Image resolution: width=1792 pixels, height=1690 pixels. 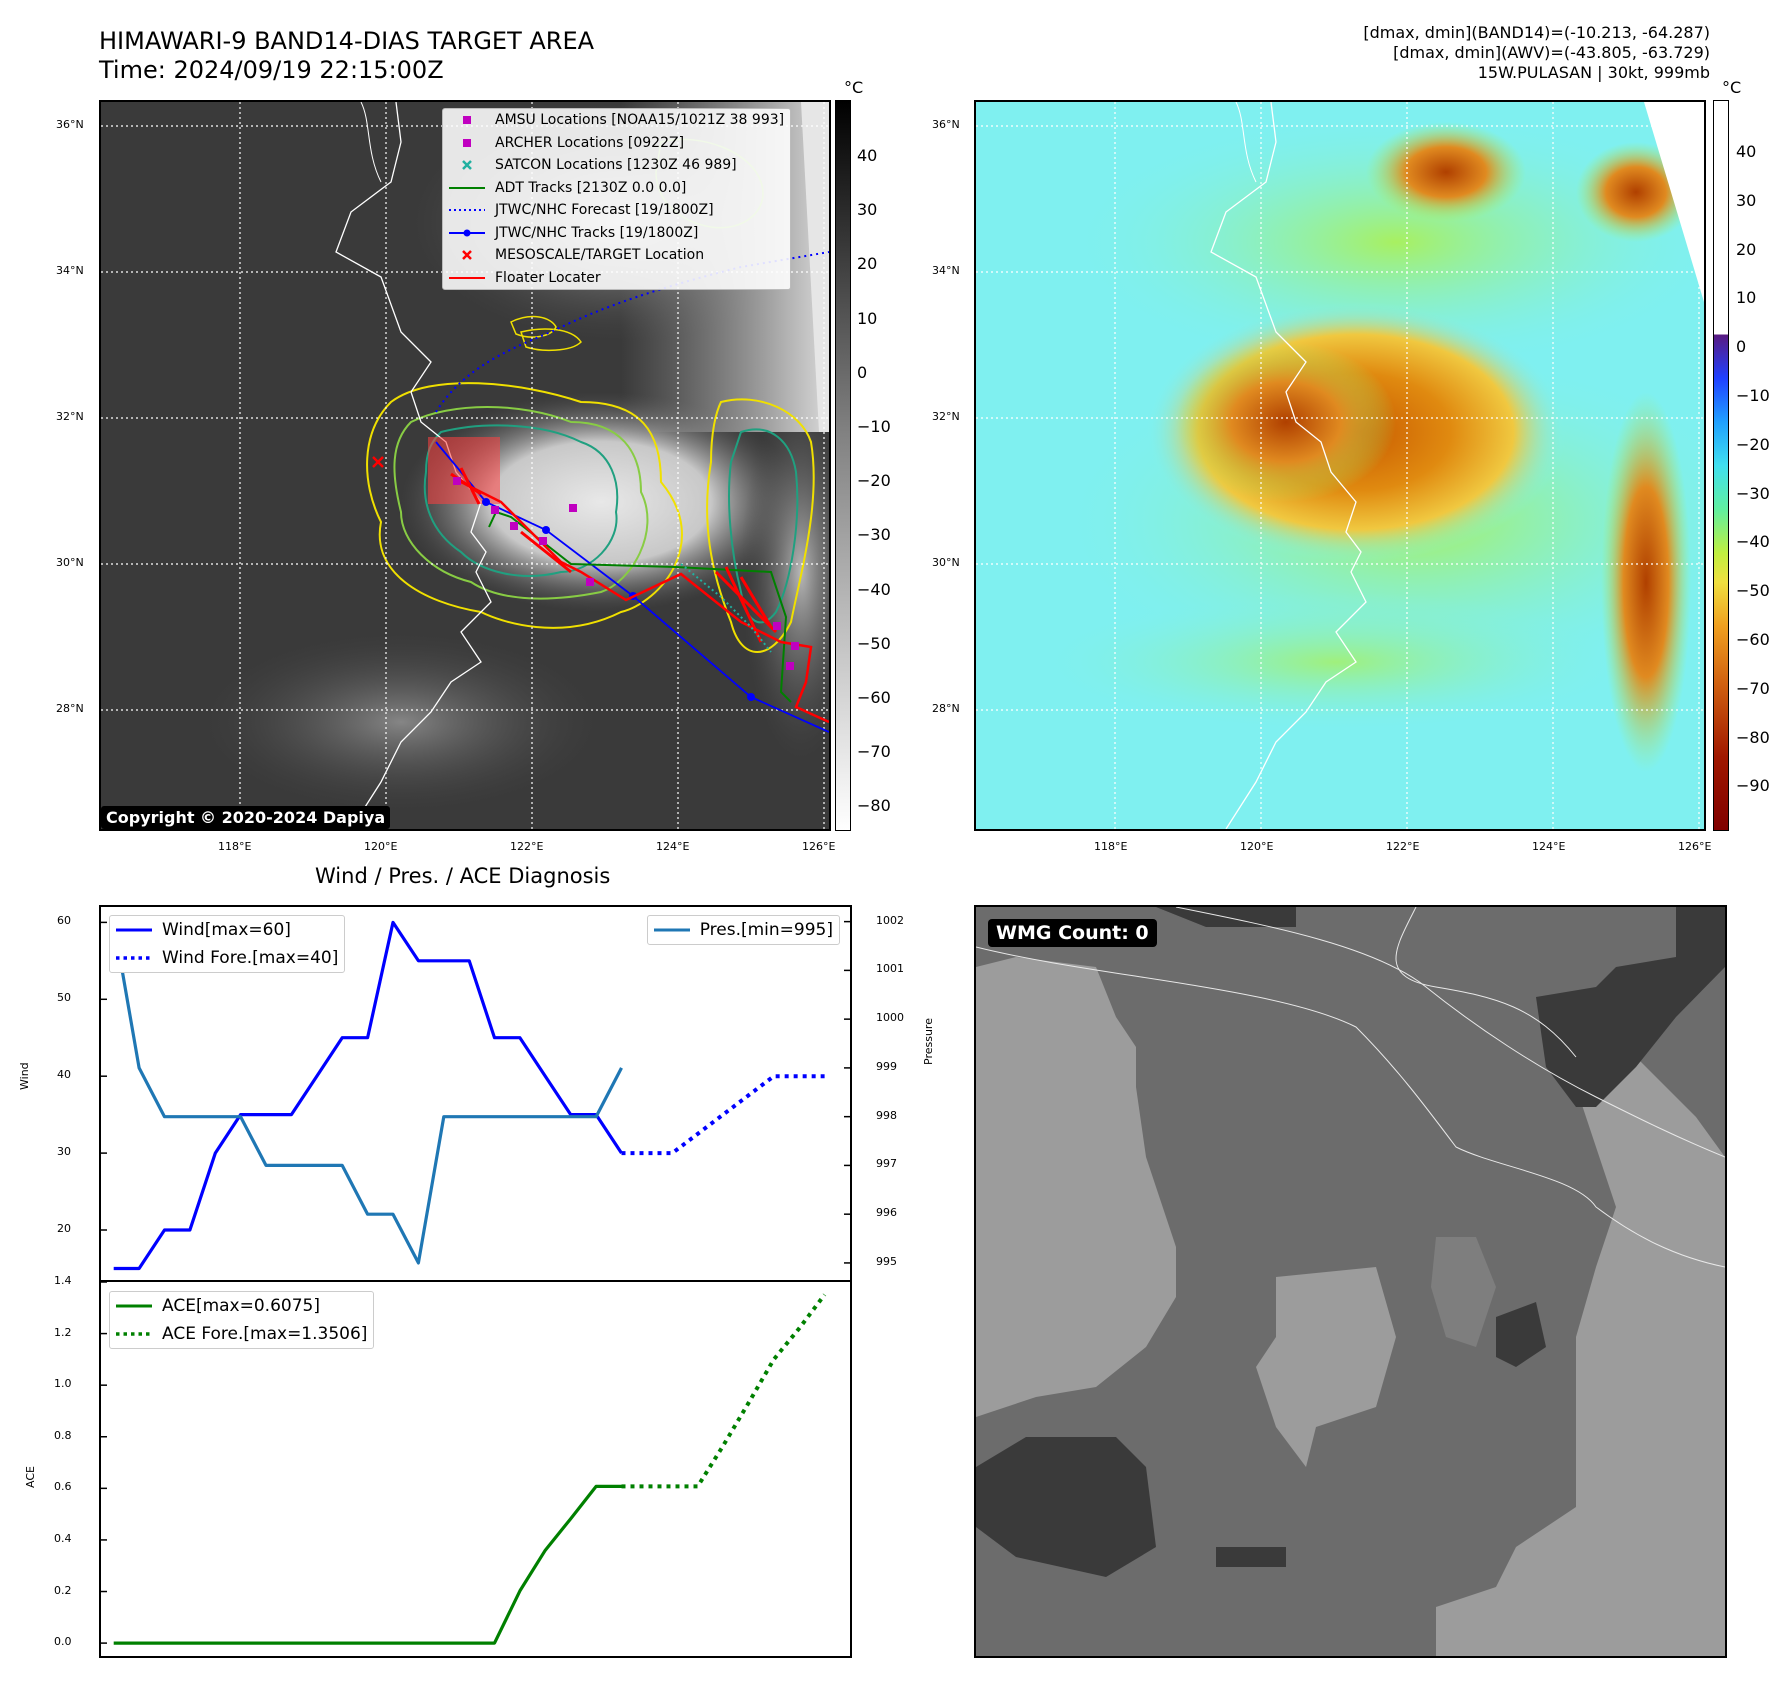 What do you see at coordinates (874, 806) in the screenshot?
I see `ir-colorbar-tick-label: −80` at bounding box center [874, 806].